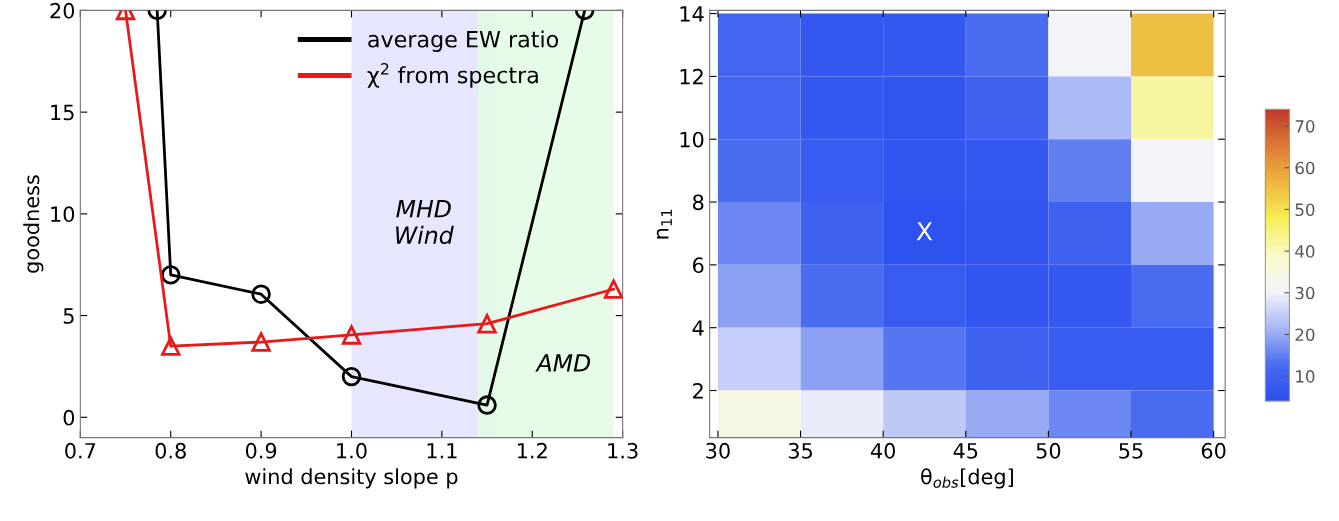  What do you see at coordinates (532, 450) in the screenshot?
I see `x-tick-label: 1.2` at bounding box center [532, 450].